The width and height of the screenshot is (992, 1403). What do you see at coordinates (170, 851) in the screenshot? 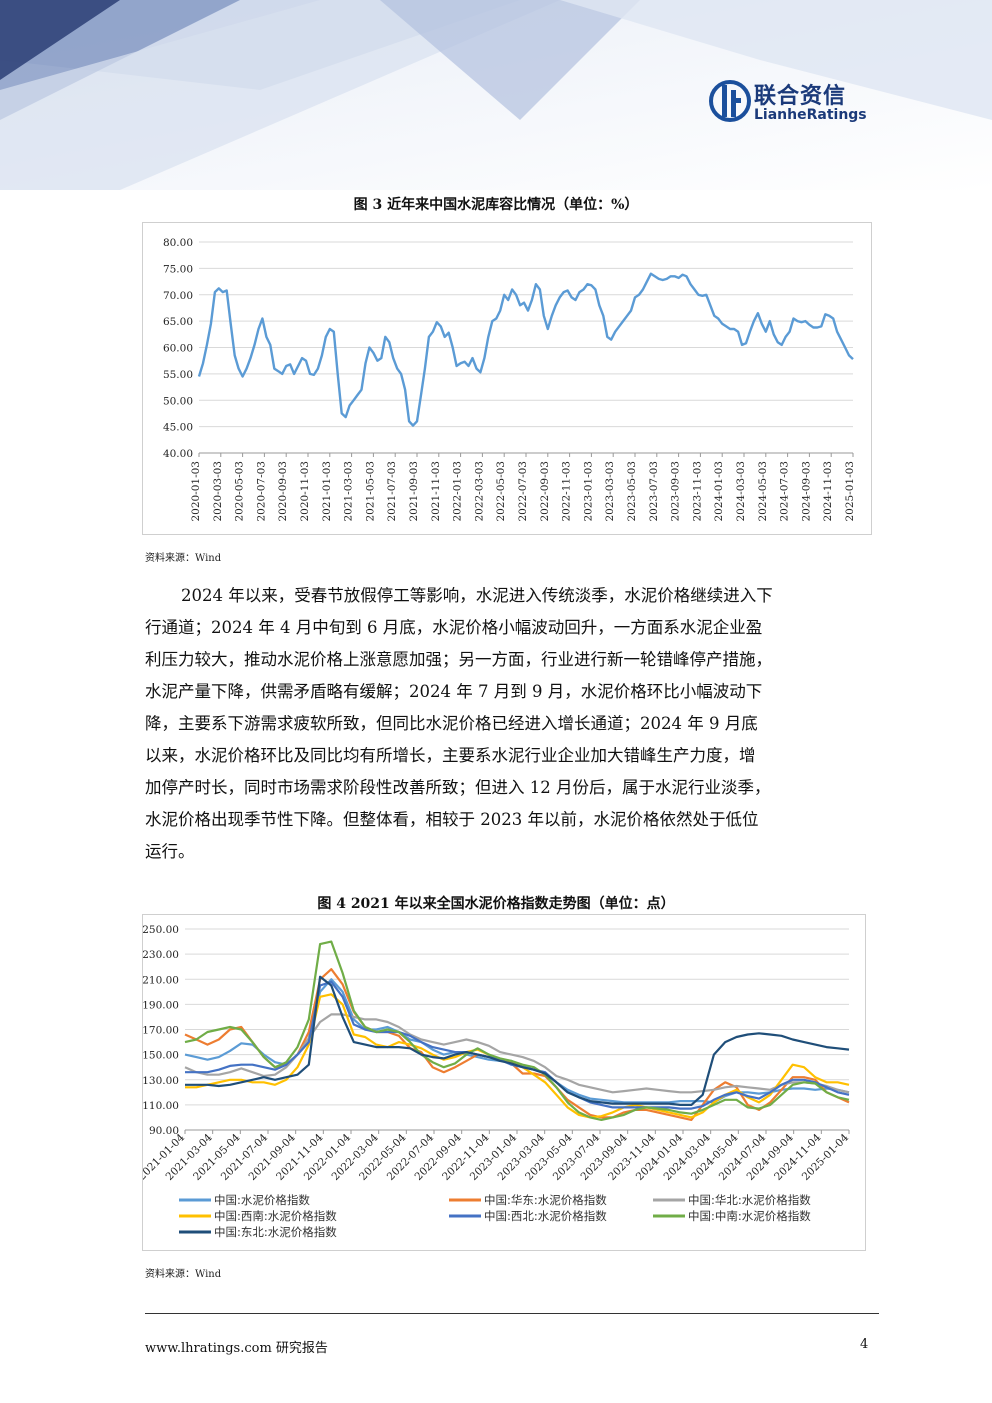
I see `paragraph-line: 运行。` at bounding box center [170, 851].